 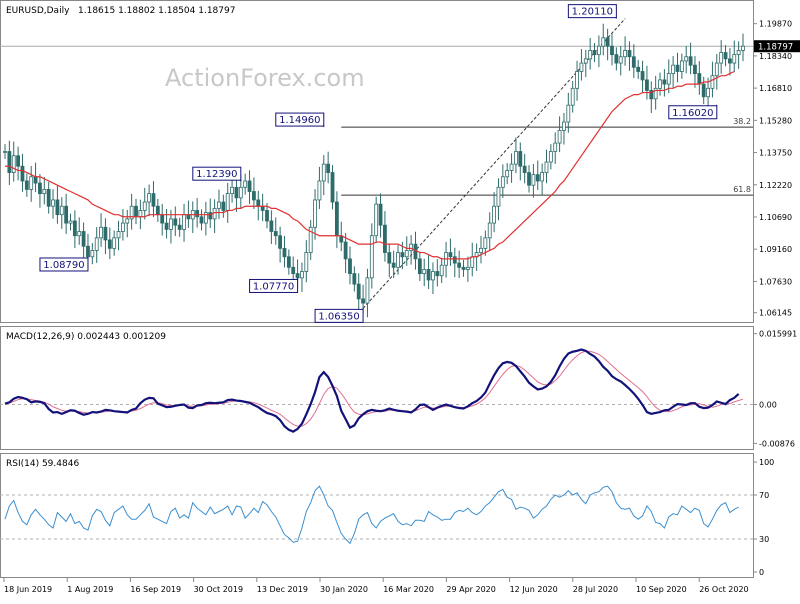 I want to click on date-tick-label: 30 Jan 2020, so click(x=344, y=589).